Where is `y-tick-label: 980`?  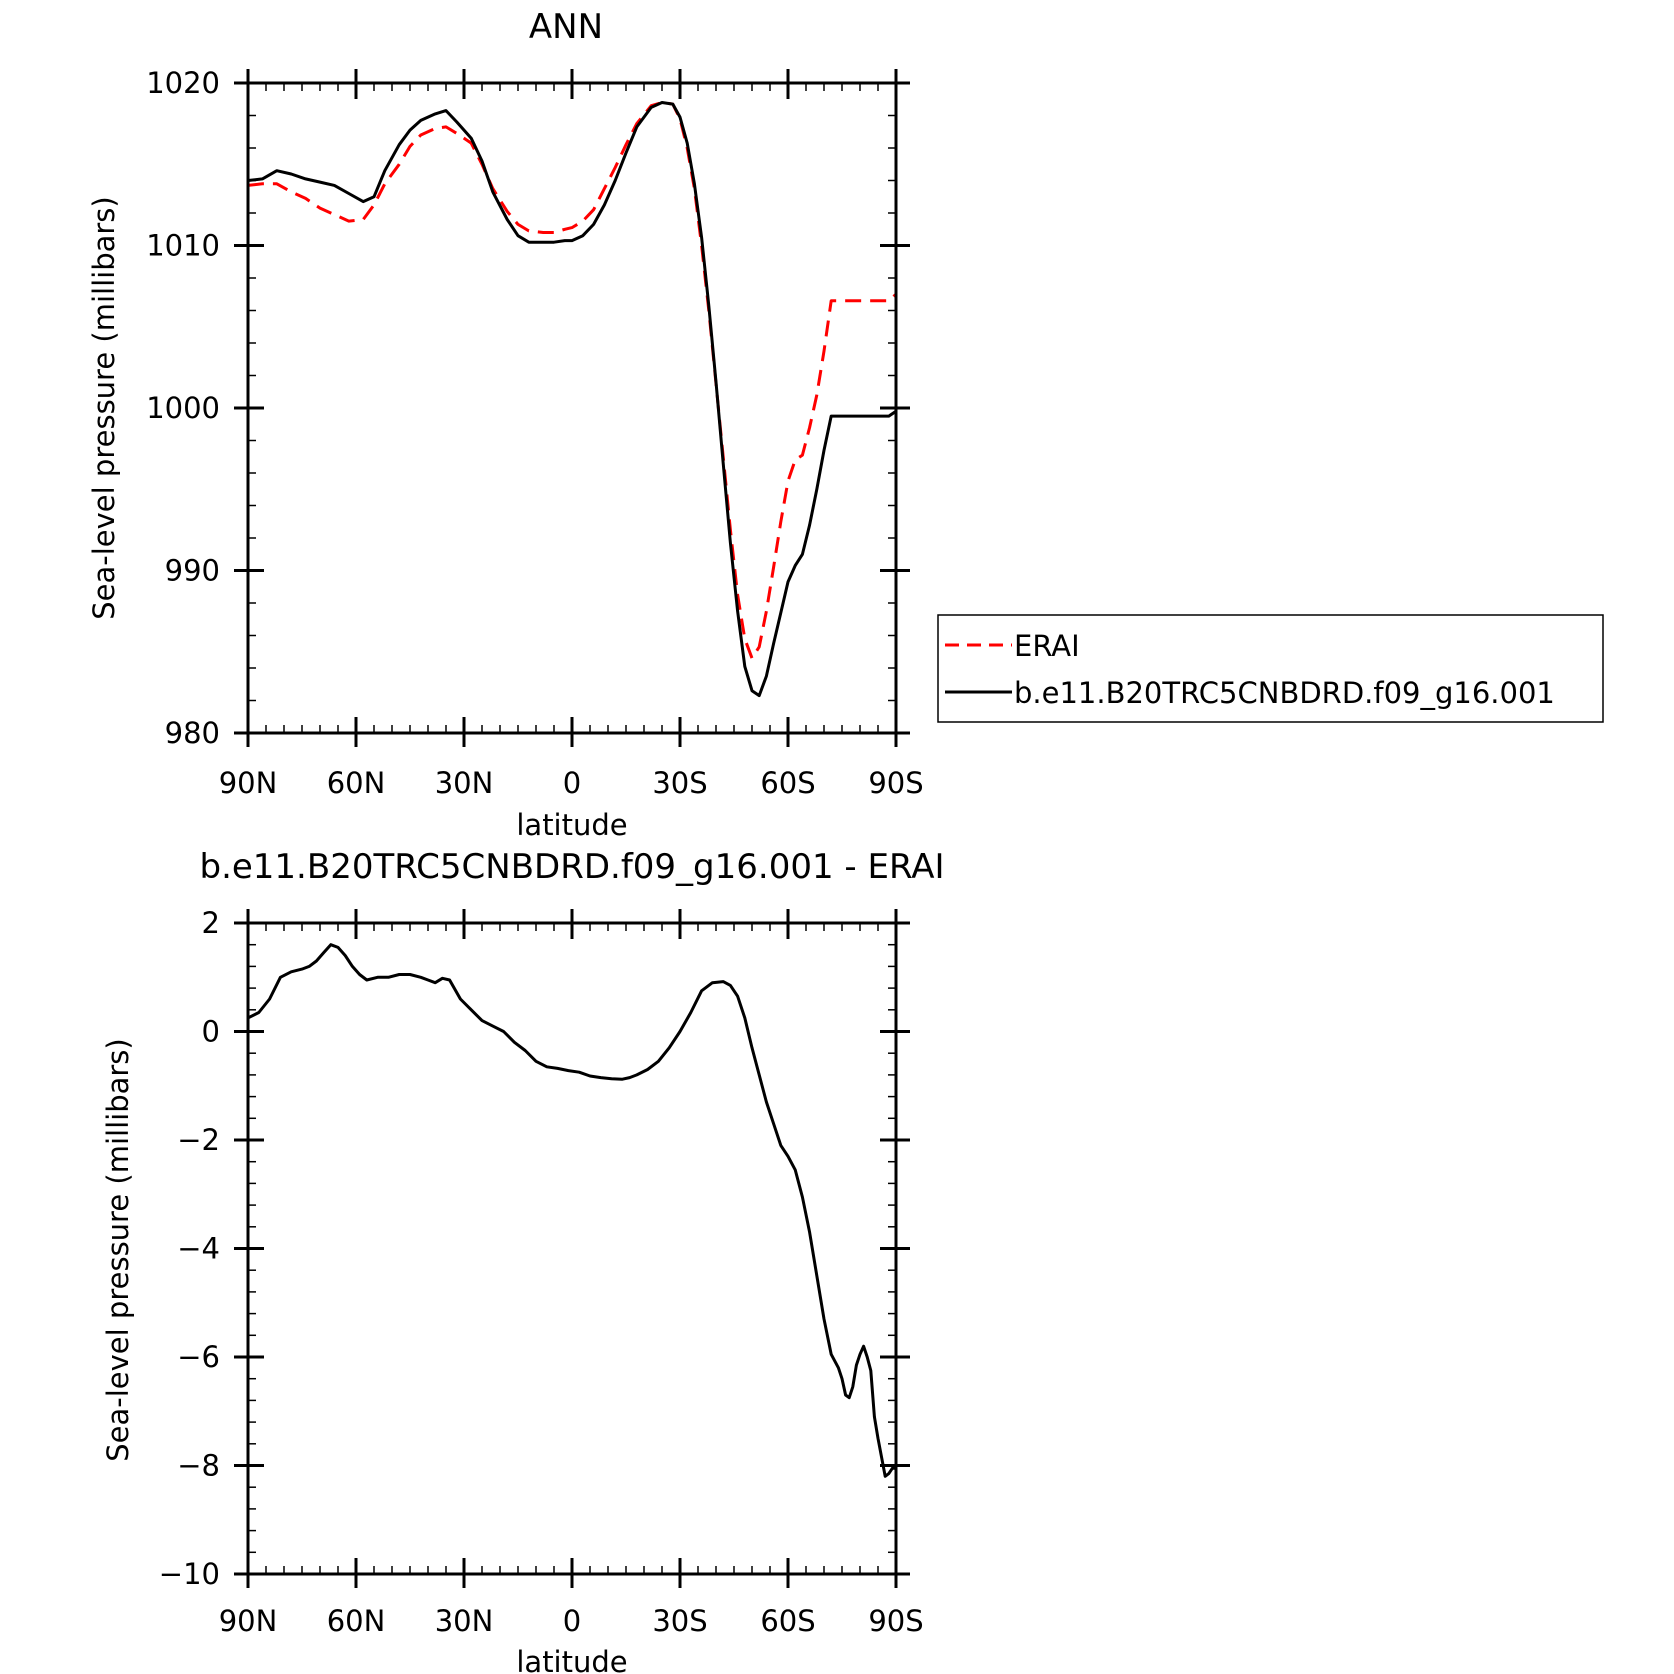
y-tick-label: 980 is located at coordinates (192, 733).